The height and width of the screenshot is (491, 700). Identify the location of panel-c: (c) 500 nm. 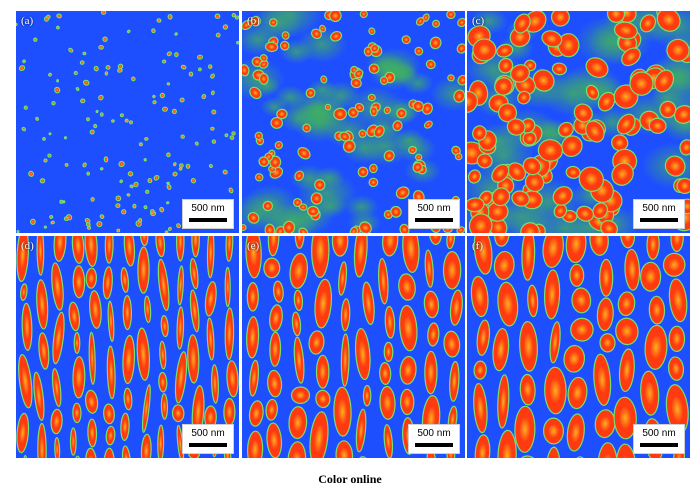
(578, 122).